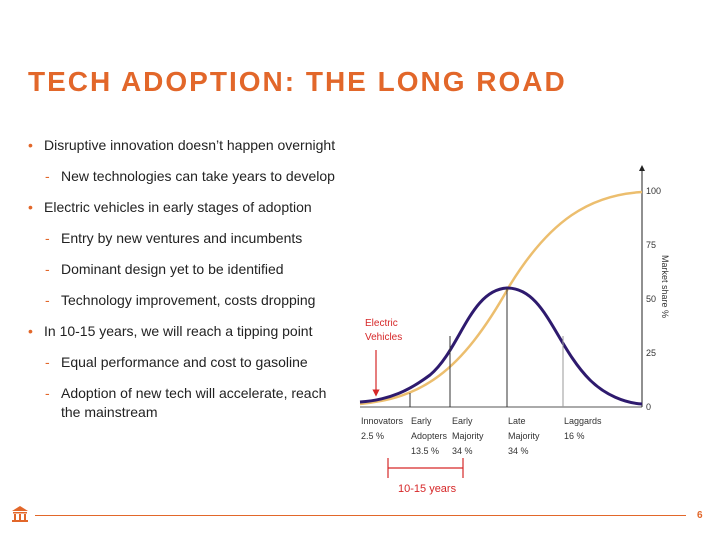 Image resolution: width=720 pixels, height=540 pixels. I want to click on tick-0: 0, so click(648, 407).